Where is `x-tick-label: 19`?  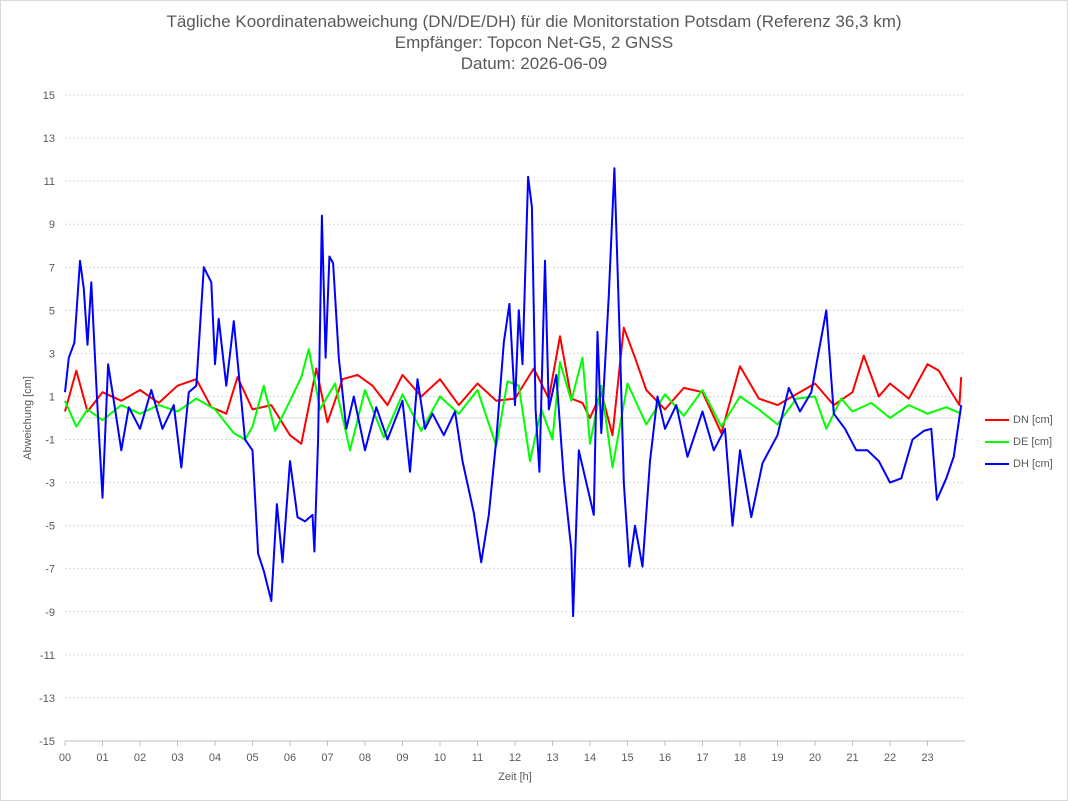
x-tick-label: 19 is located at coordinates (777, 758).